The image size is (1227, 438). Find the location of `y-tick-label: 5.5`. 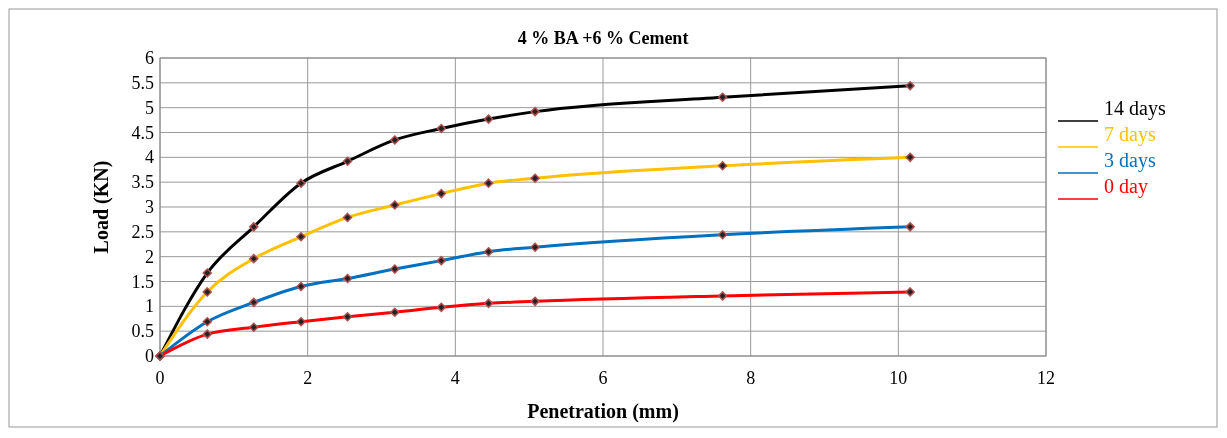

y-tick-label: 5.5 is located at coordinates (142, 82).